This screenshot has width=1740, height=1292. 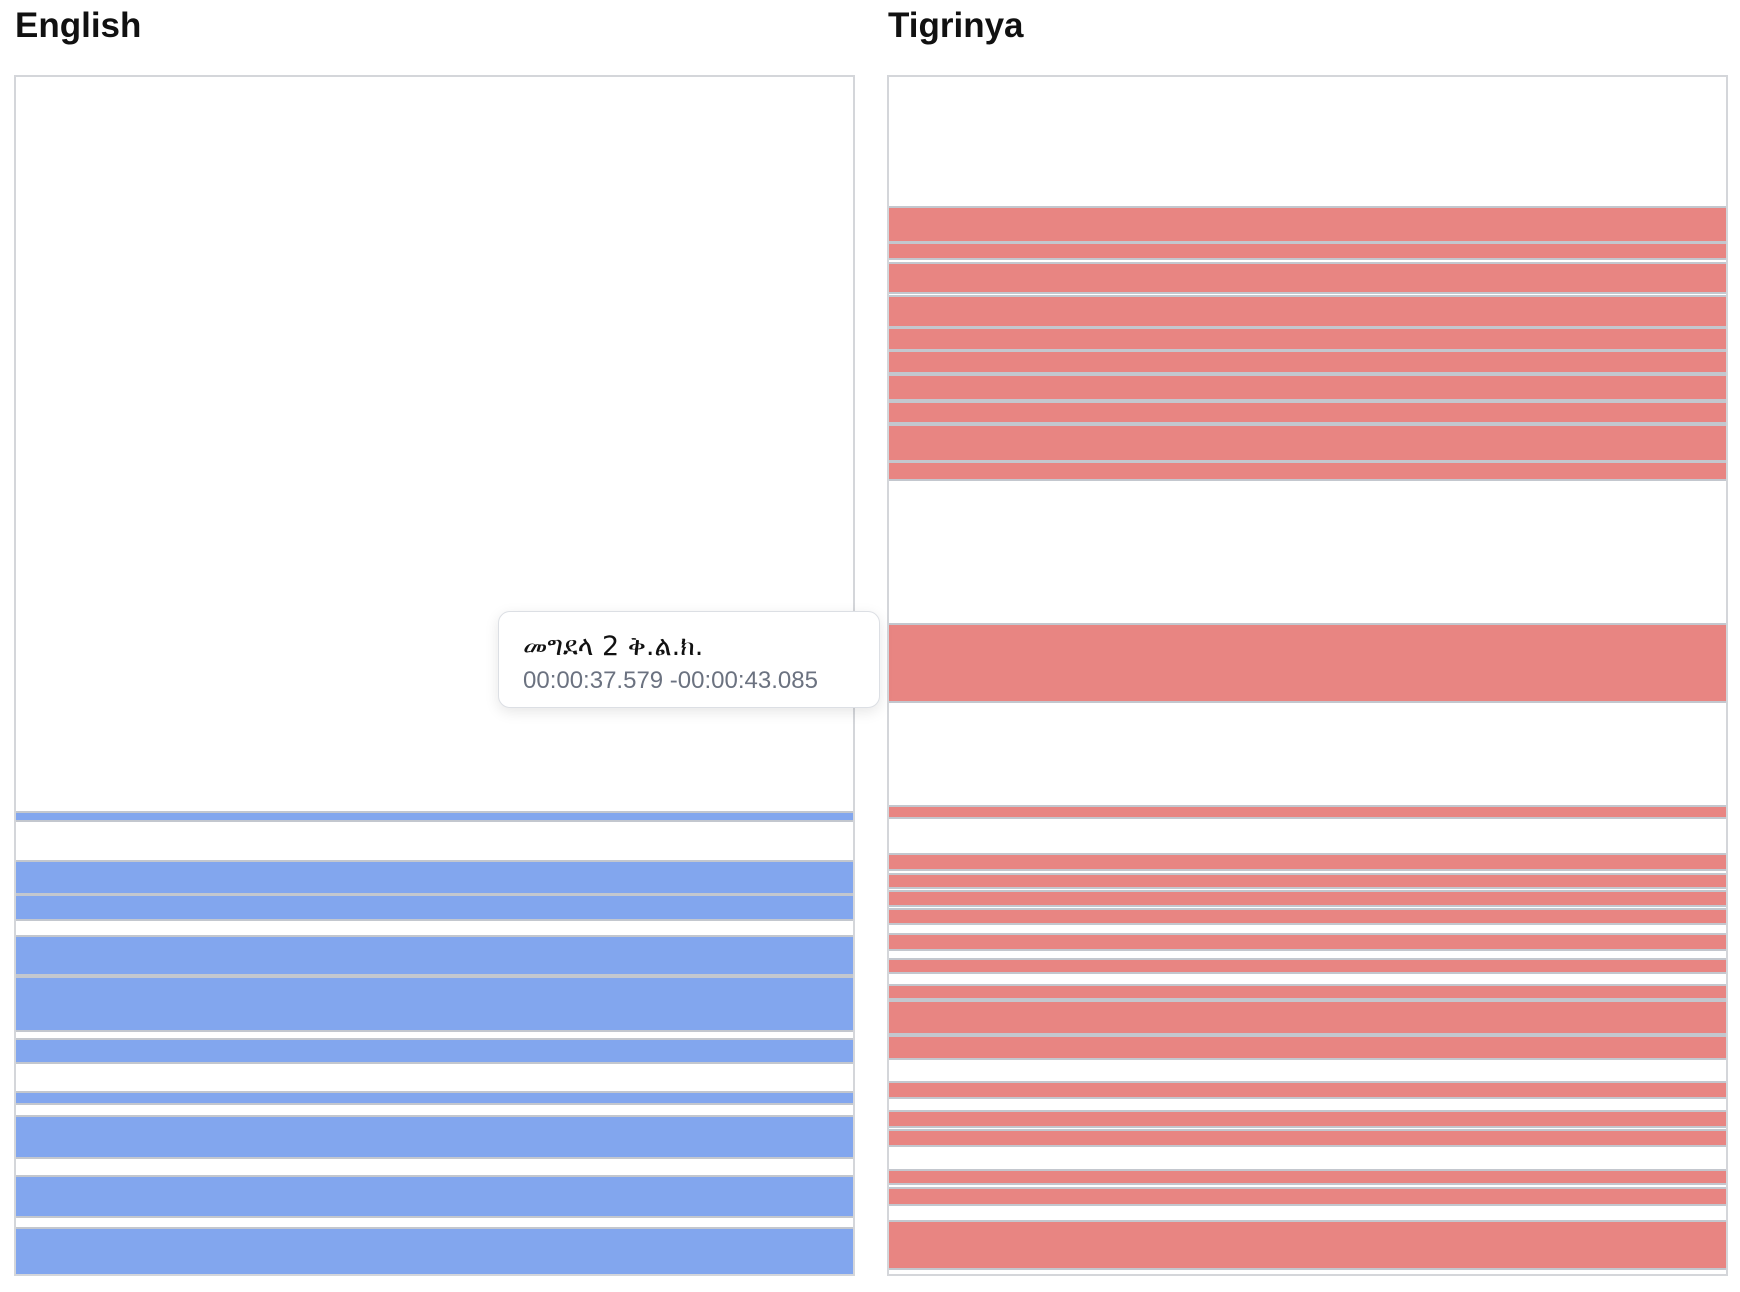 I want to click on tigrinya-panel-title: Tigrinya, so click(x=956, y=25).